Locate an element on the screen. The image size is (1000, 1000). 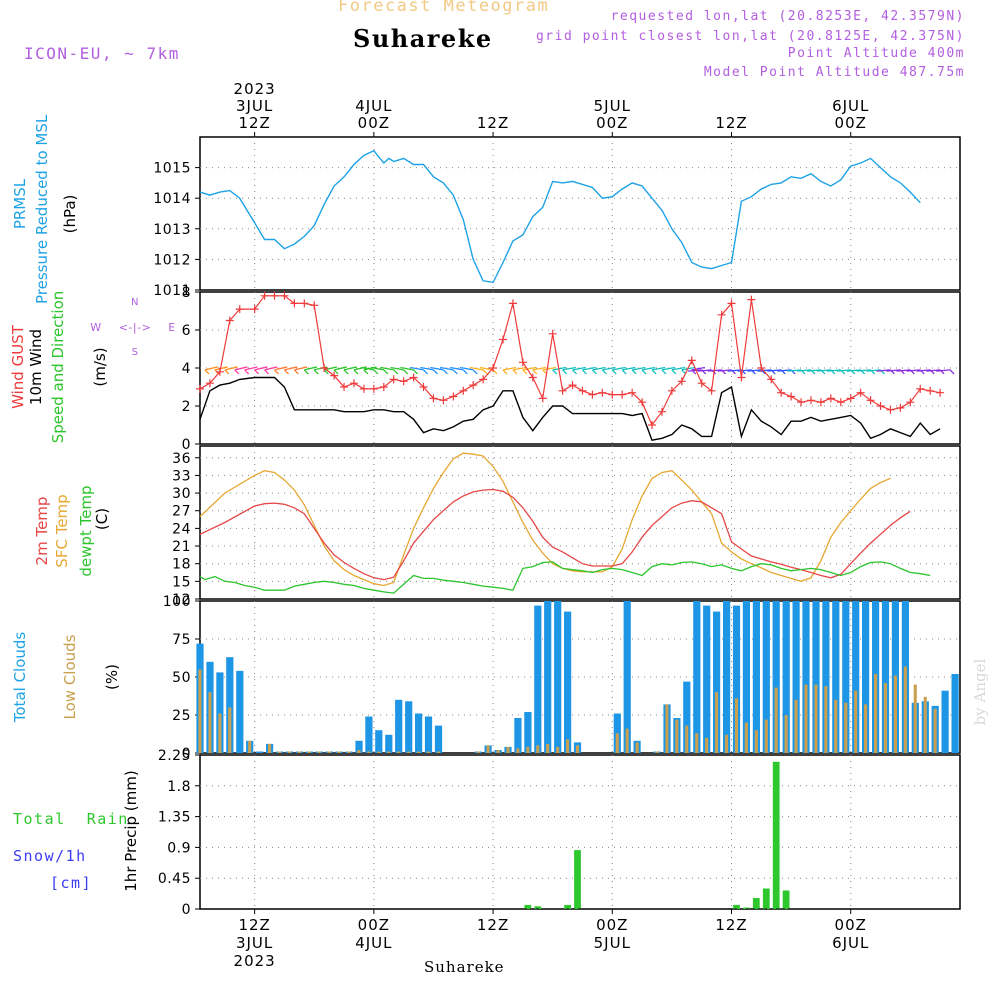
ytick-label-temperature: 21 is located at coordinates (181, 547).